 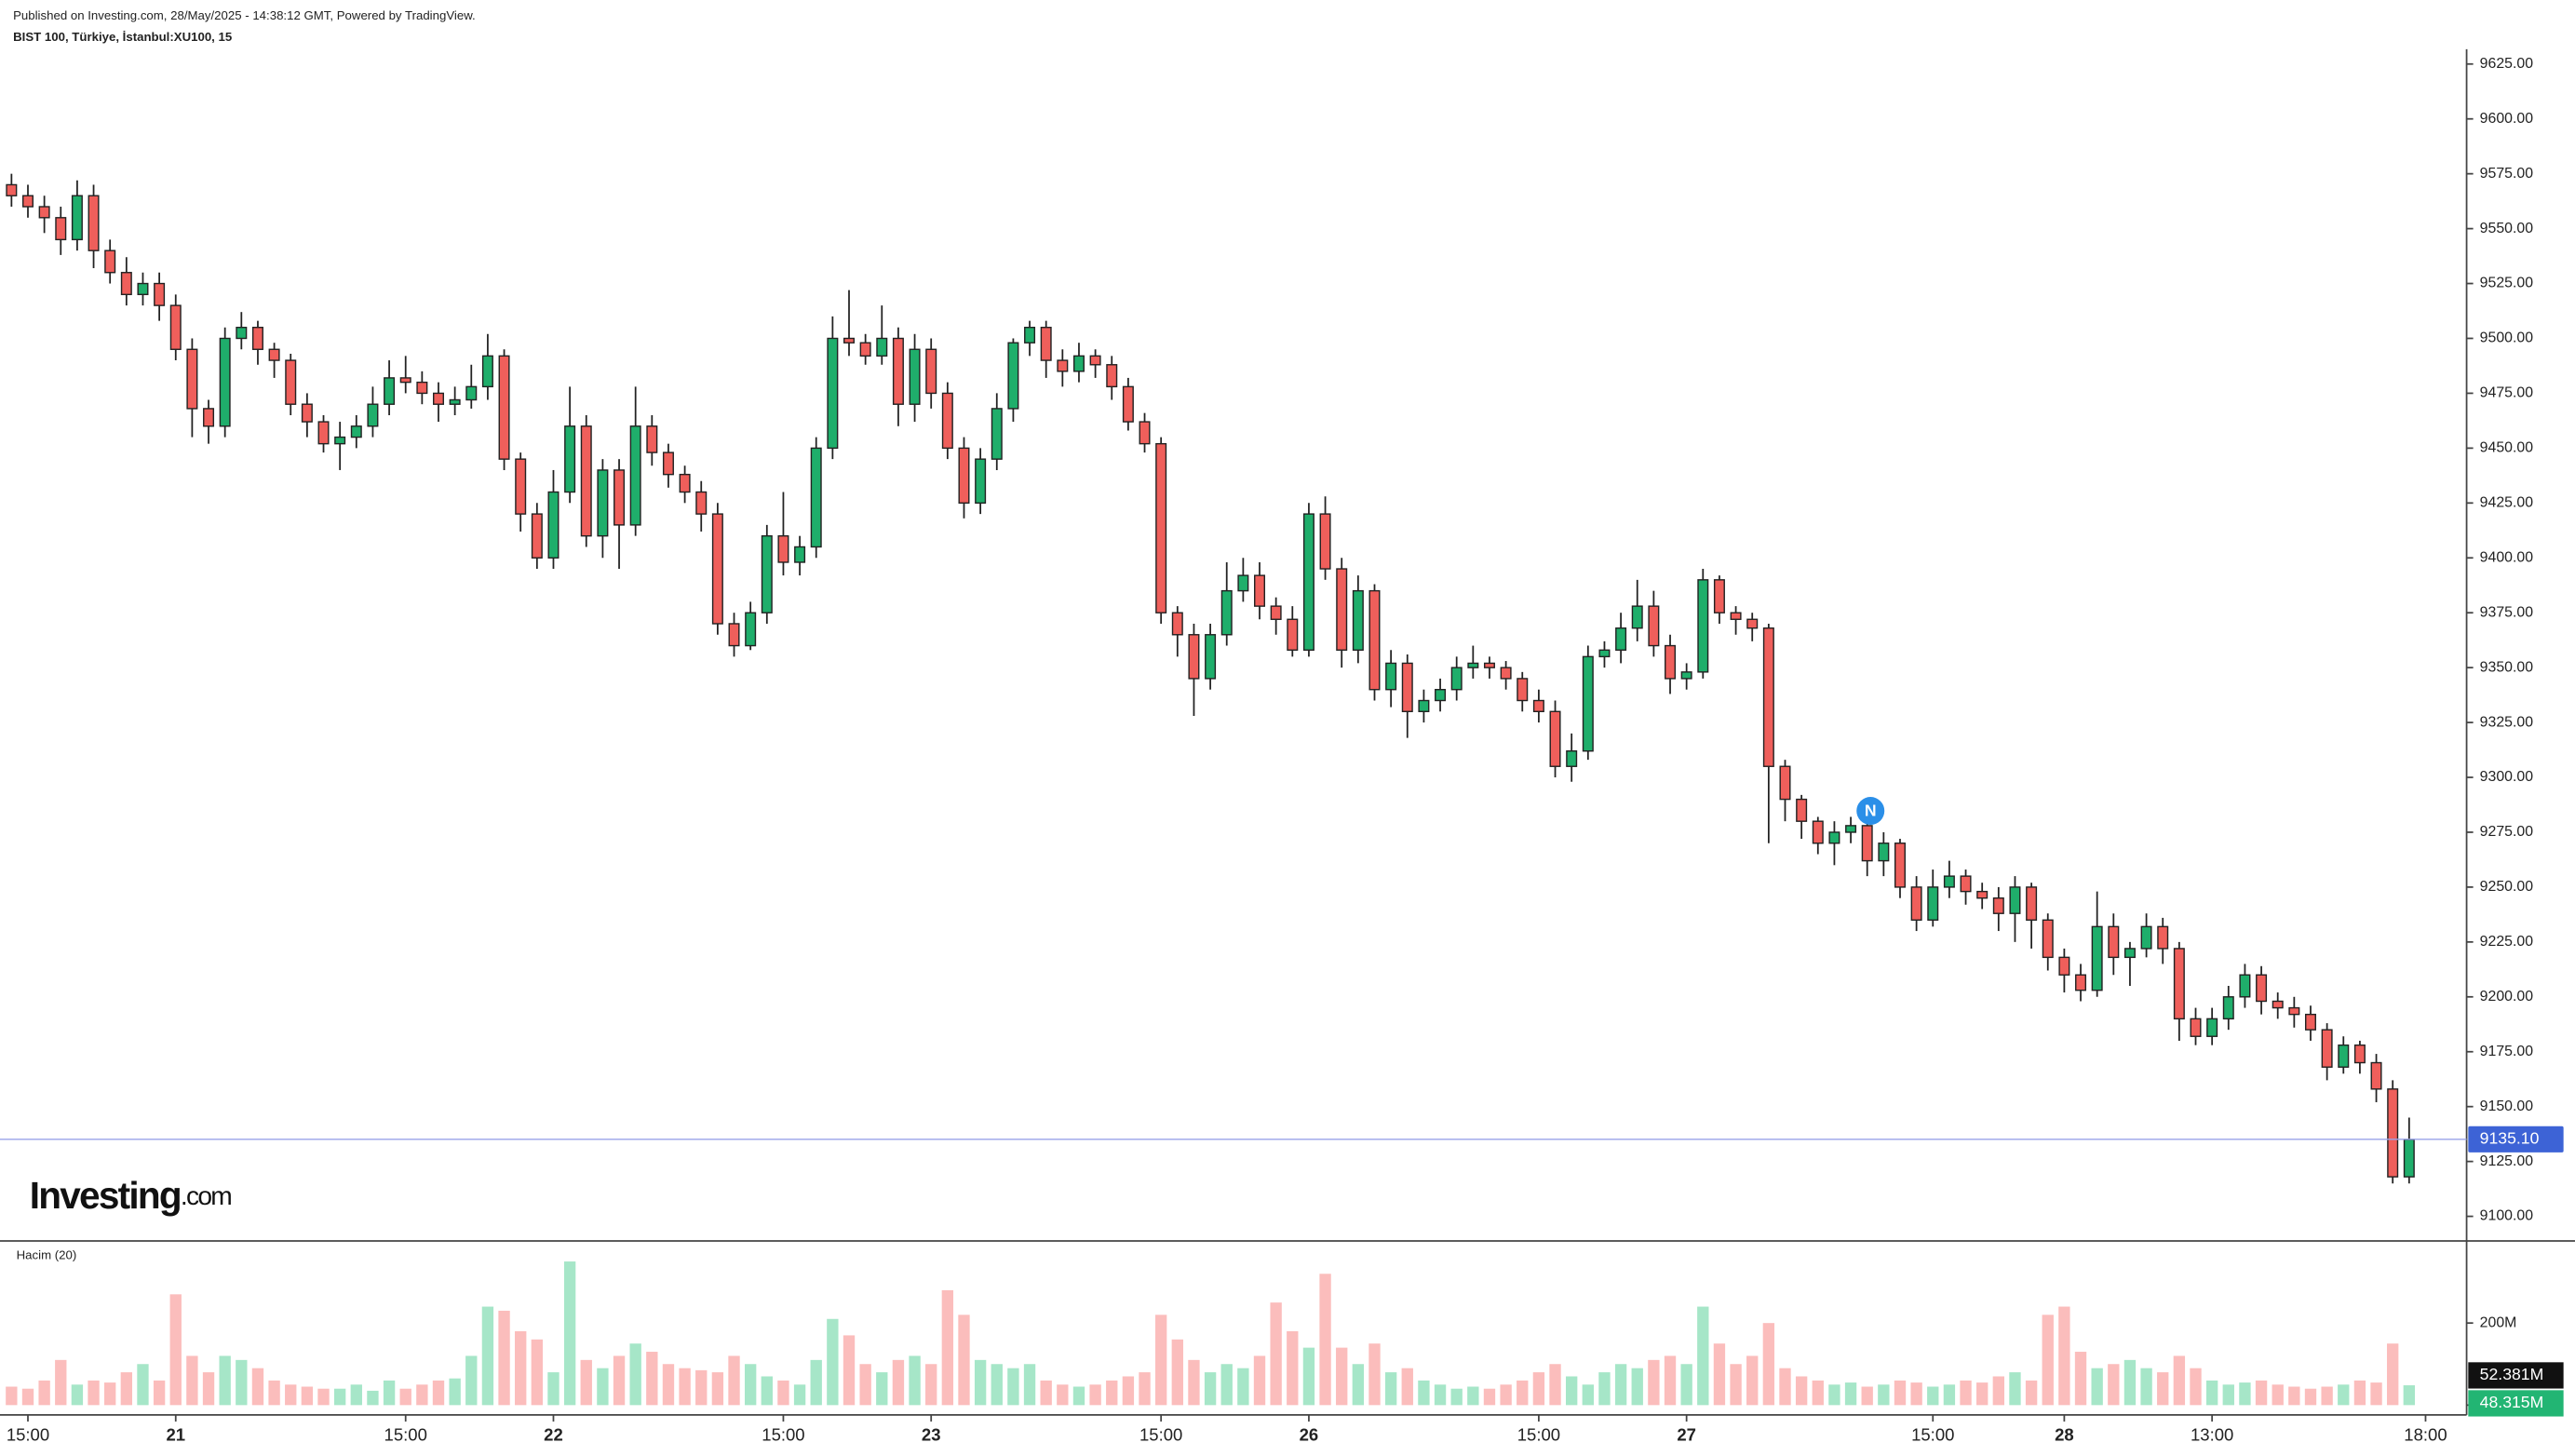 I want to click on y-tick-label: 9300.00, so click(x=2507, y=777).